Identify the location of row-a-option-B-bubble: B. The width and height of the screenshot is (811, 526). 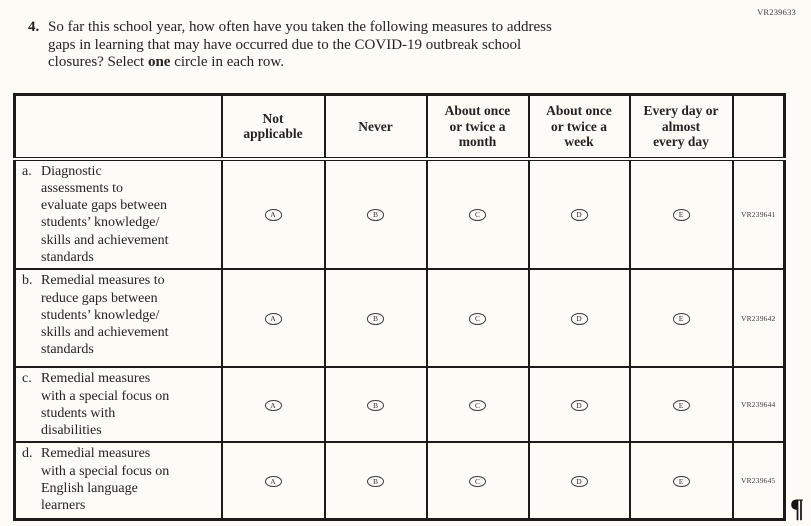
(375, 215).